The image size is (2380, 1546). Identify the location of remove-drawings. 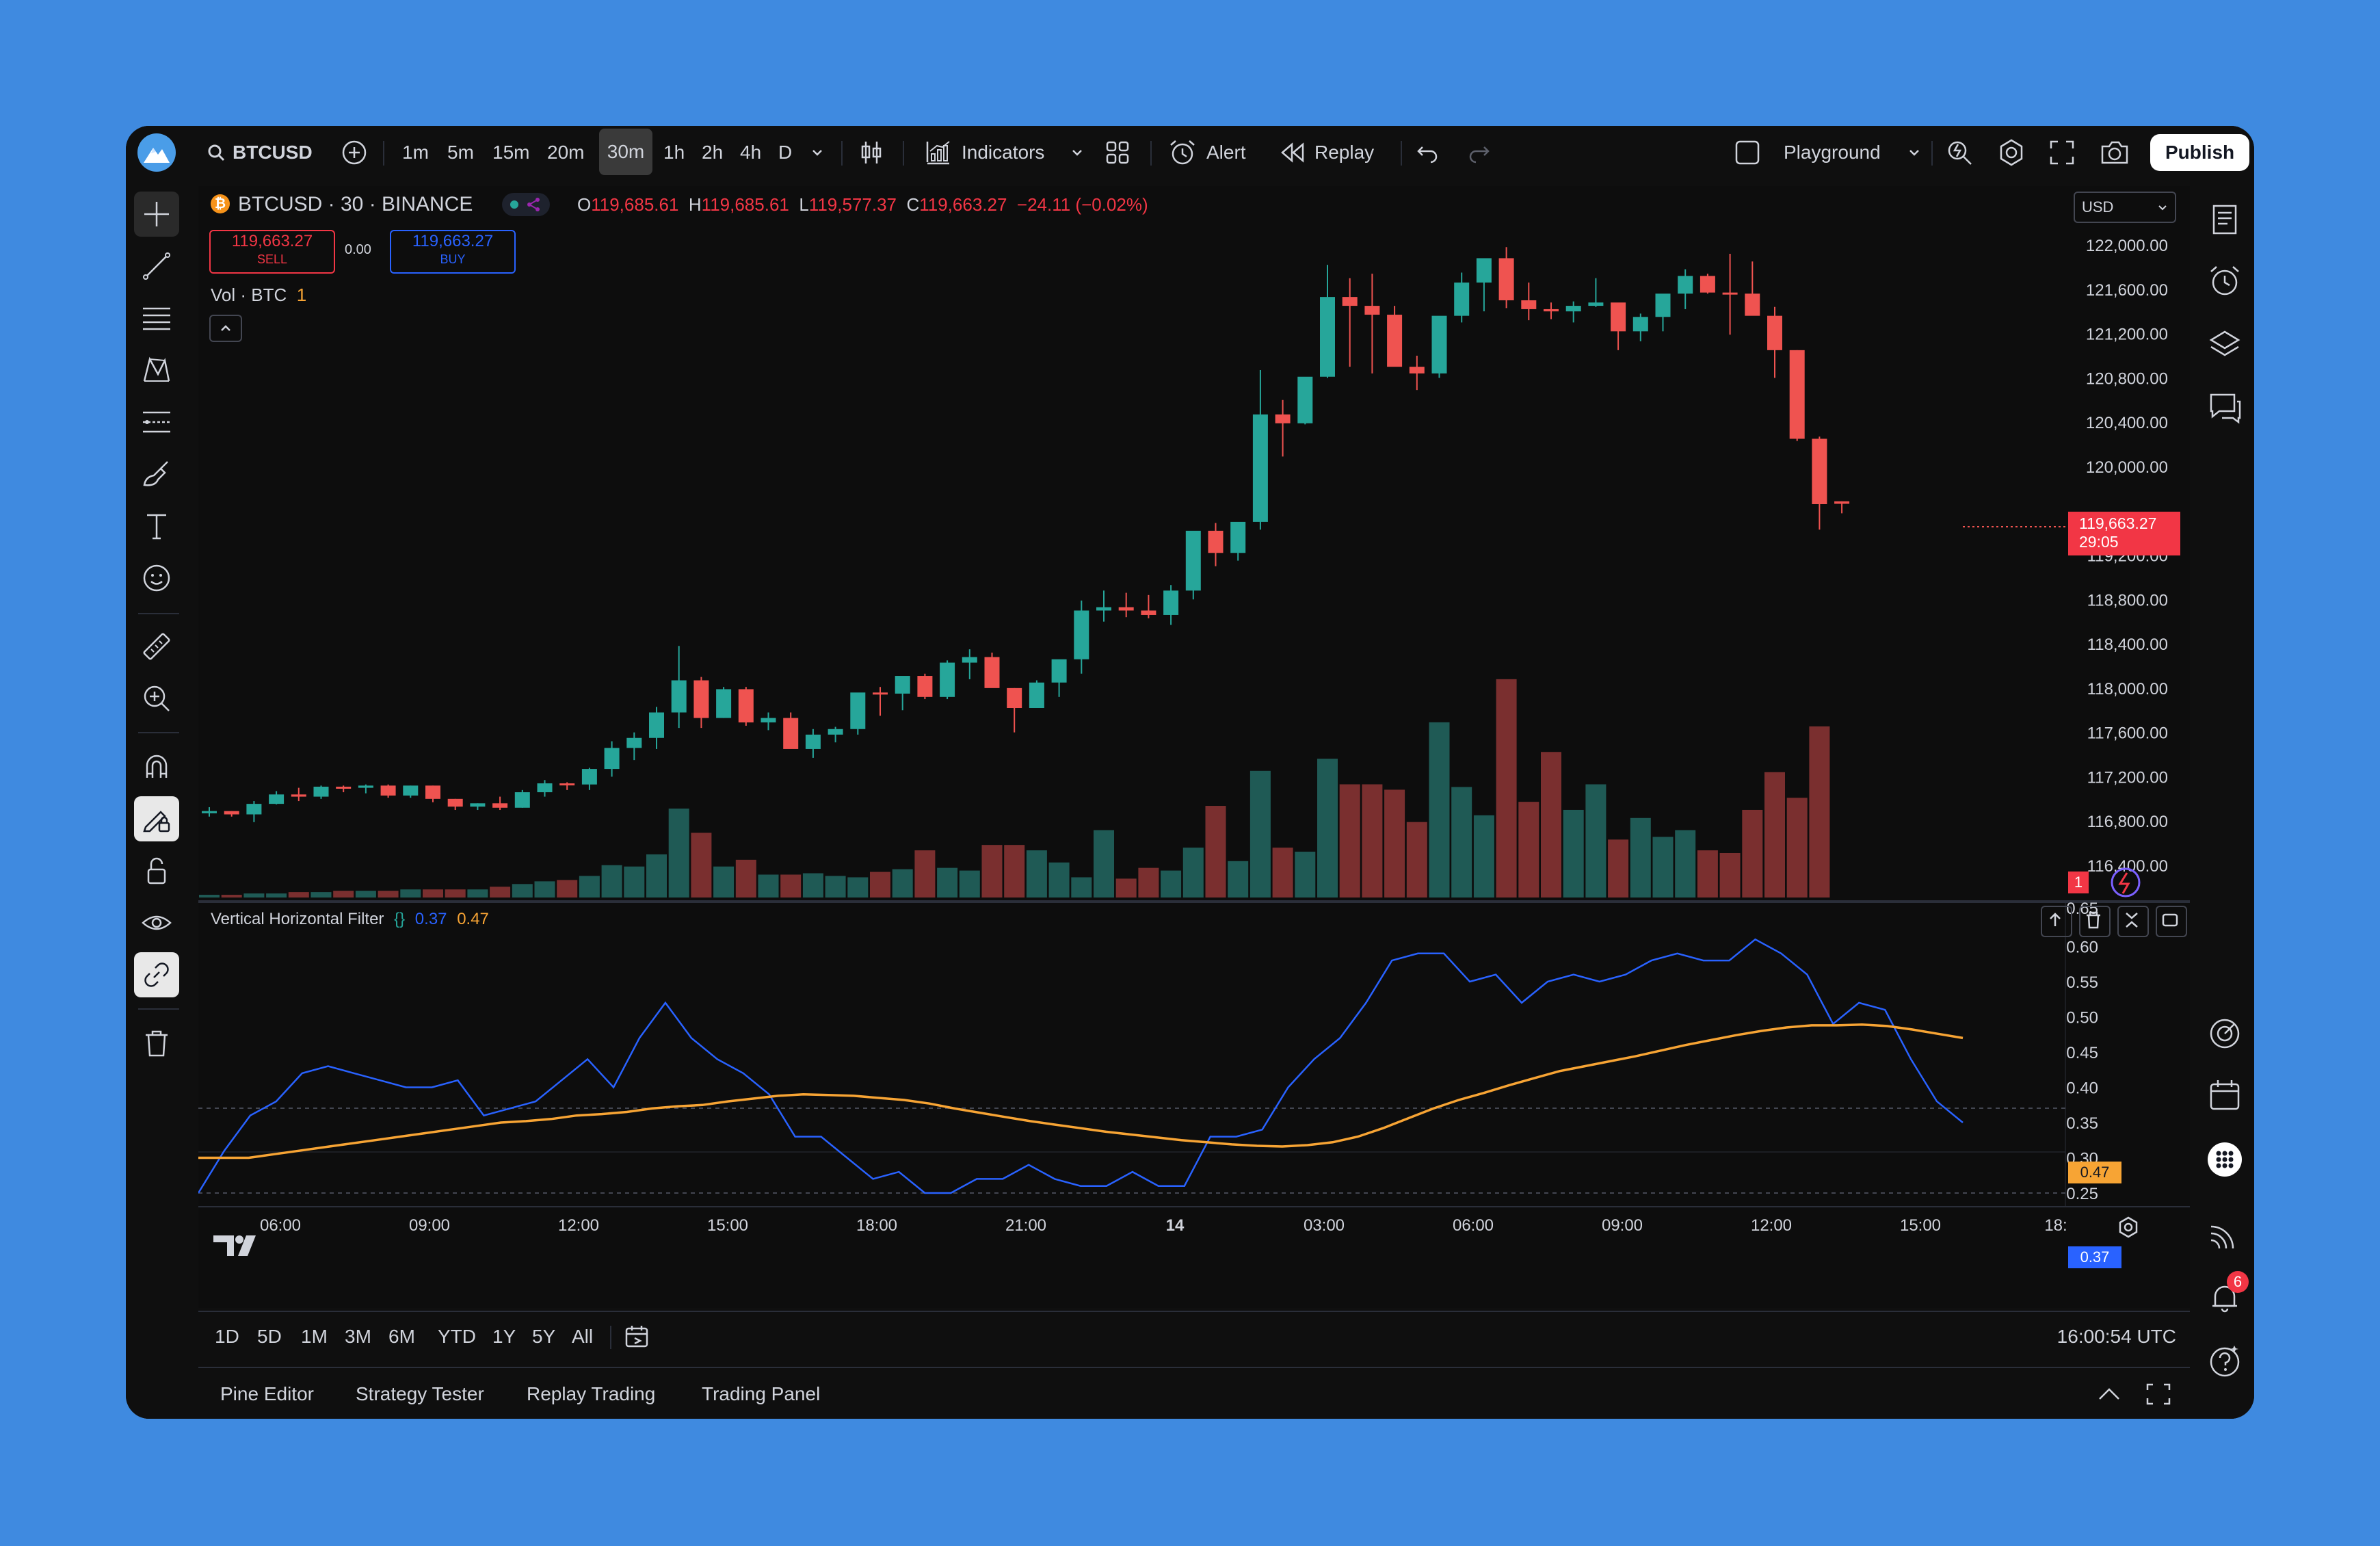
(156, 1043).